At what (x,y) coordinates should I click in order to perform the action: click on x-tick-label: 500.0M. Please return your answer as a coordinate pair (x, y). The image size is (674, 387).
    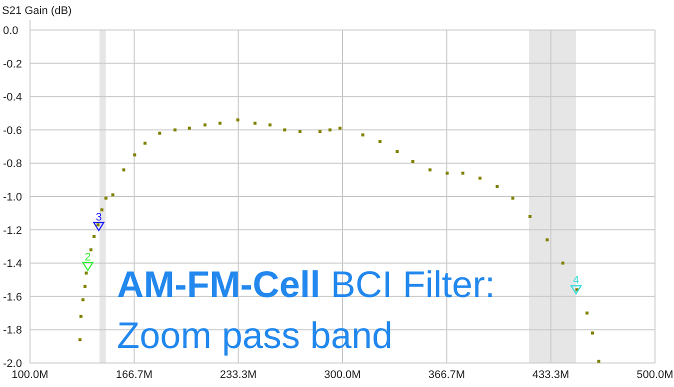
    Looking at the image, I should click on (655, 375).